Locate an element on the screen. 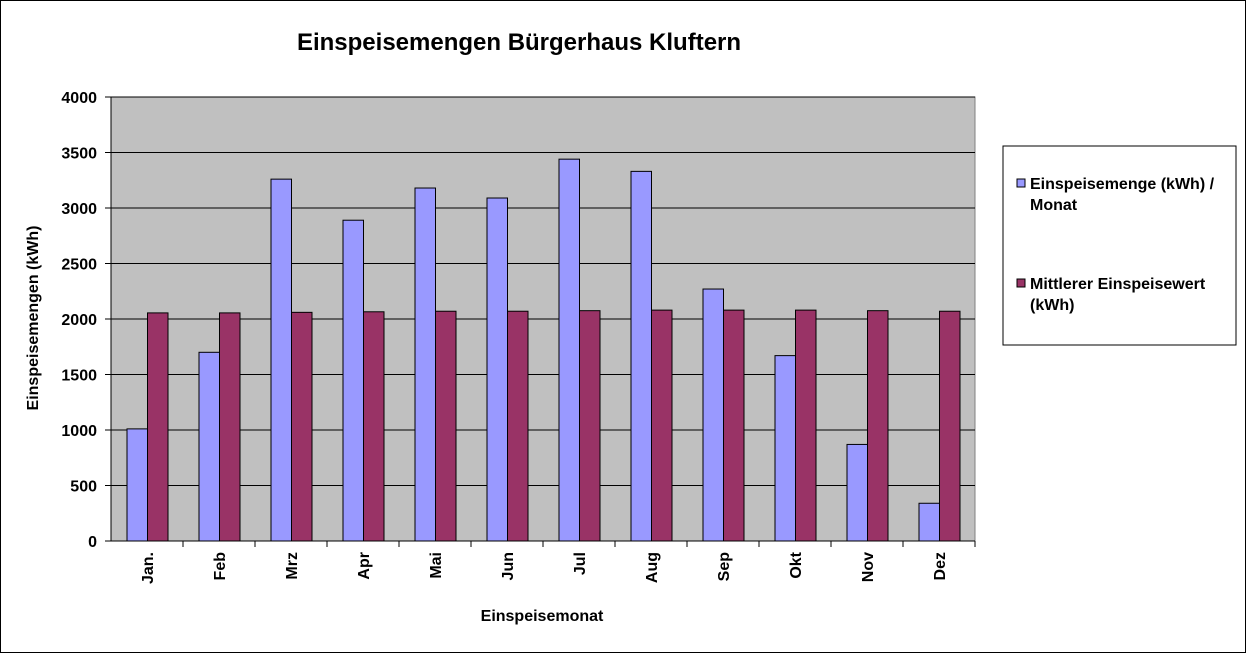  x-tick-label: Mrz is located at coordinates (292, 566).